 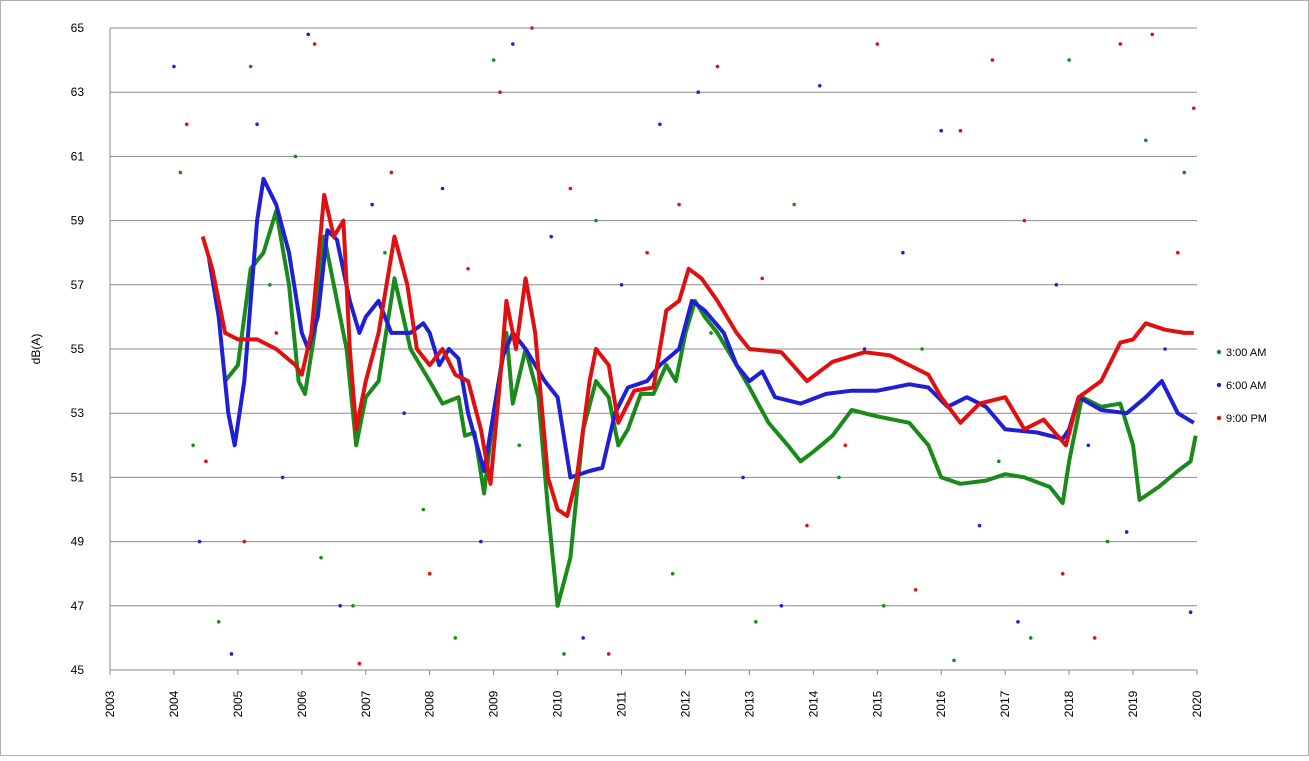 I want to click on y-tick-label: 59, so click(x=78, y=221).